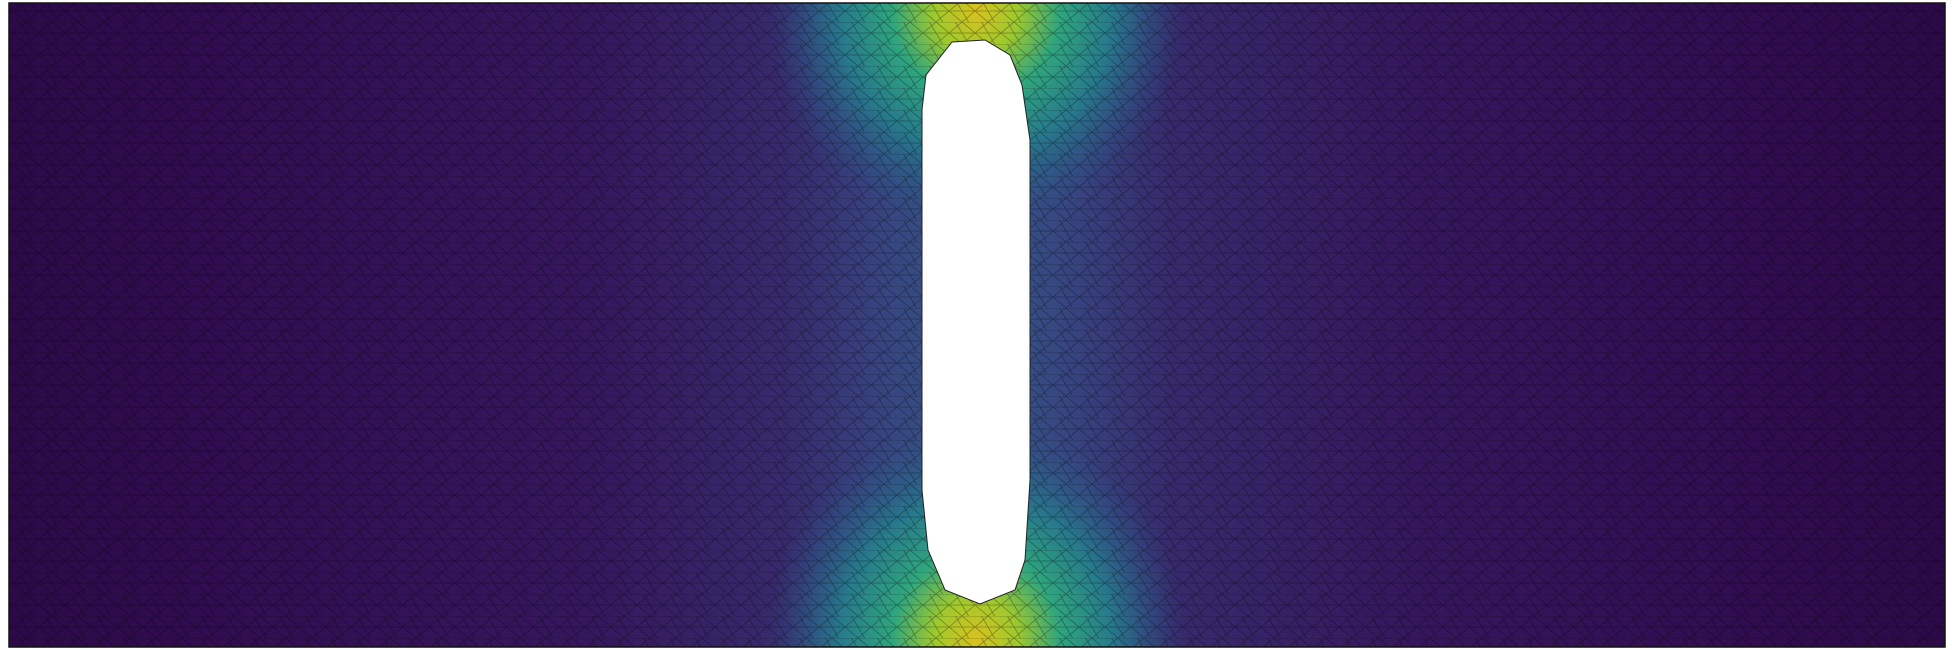 The image size is (1952, 650). What do you see at coordinates (976, 322) in the screenshot?
I see `hole` at bounding box center [976, 322].